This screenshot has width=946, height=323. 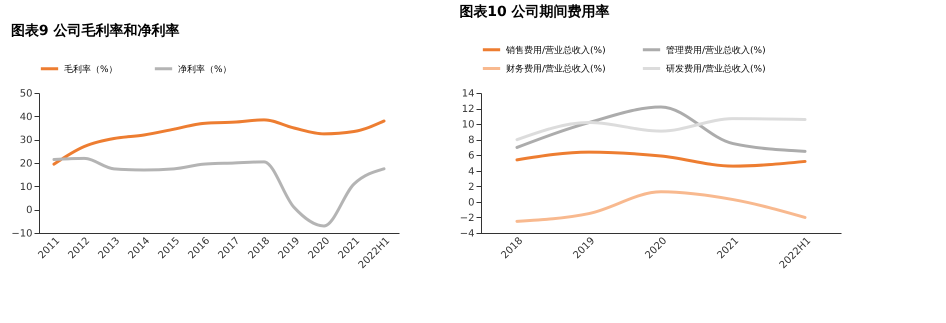 What do you see at coordinates (468, 94) in the screenshot?
I see `y-tick-label: 14` at bounding box center [468, 94].